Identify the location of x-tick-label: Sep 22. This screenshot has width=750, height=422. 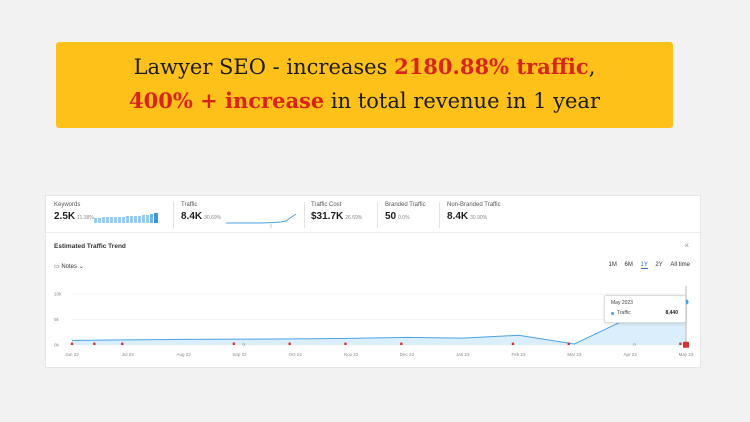
(239, 354).